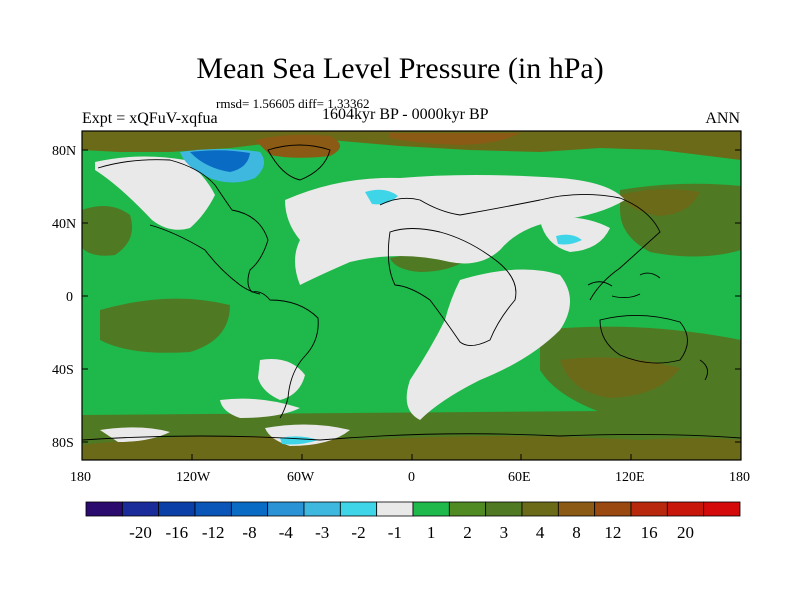 Image resolution: width=800 pixels, height=600 pixels. I want to click on colorbar-label: 2, so click(467, 532).